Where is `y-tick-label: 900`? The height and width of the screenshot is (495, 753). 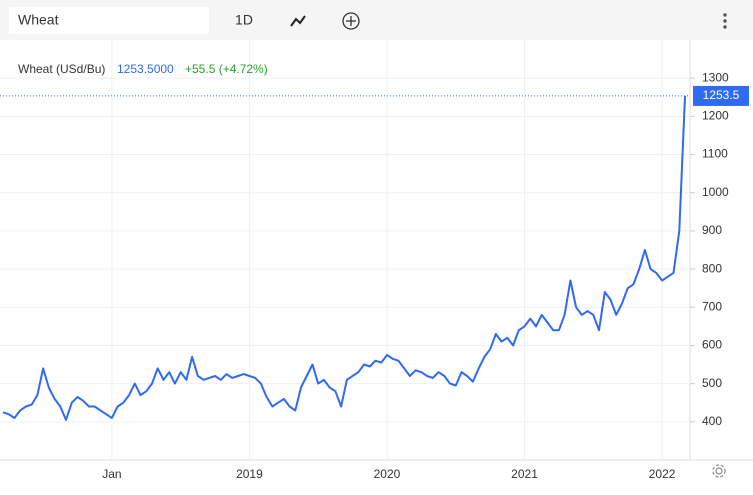 y-tick-label: 900 is located at coordinates (712, 230).